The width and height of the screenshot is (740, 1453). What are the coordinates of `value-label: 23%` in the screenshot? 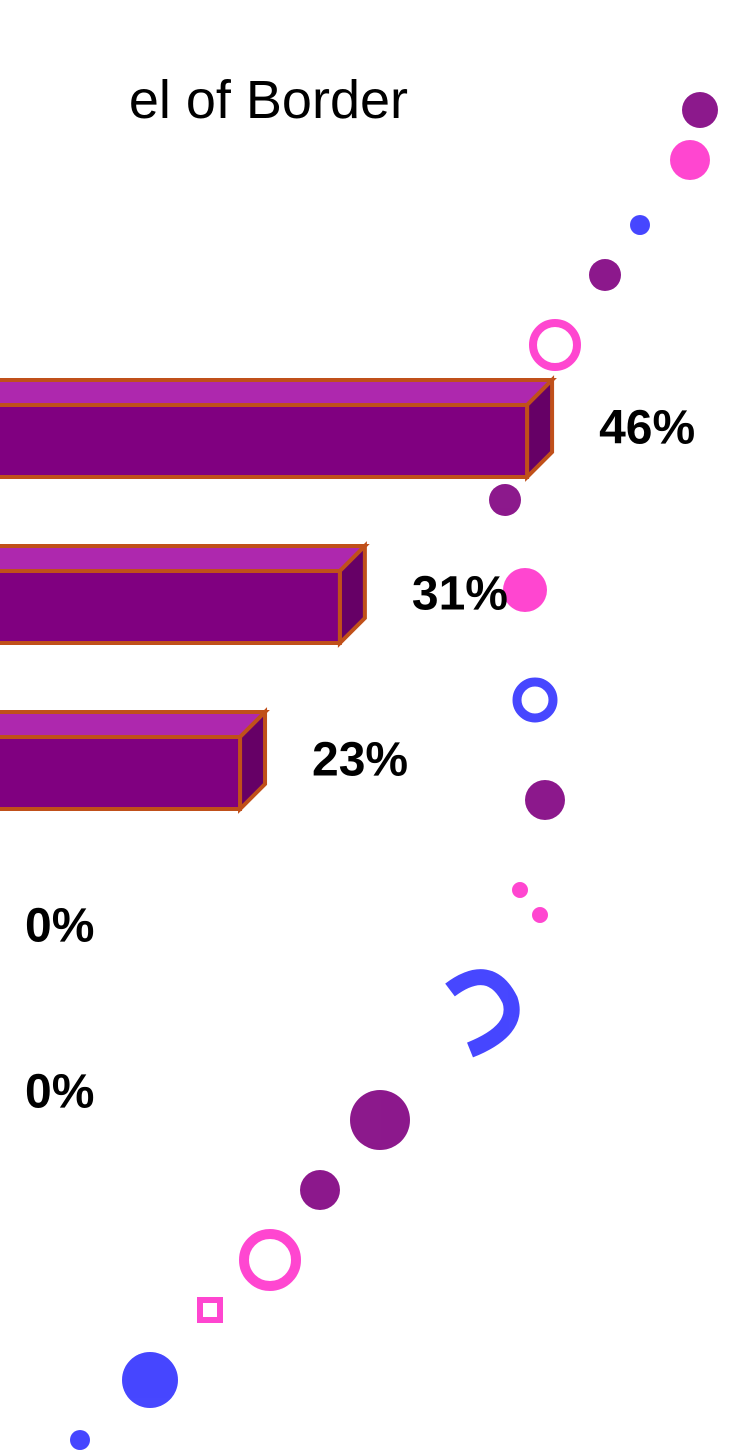 It's located at (360, 760).